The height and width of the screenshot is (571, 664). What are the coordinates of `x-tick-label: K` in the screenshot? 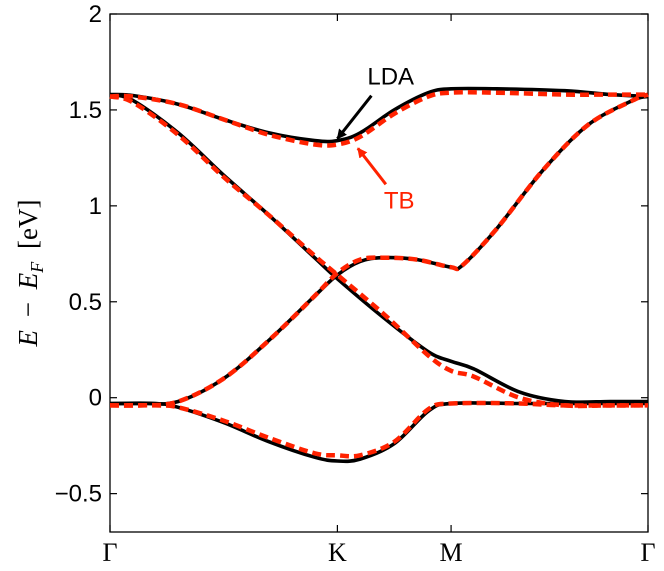 It's located at (337, 552).